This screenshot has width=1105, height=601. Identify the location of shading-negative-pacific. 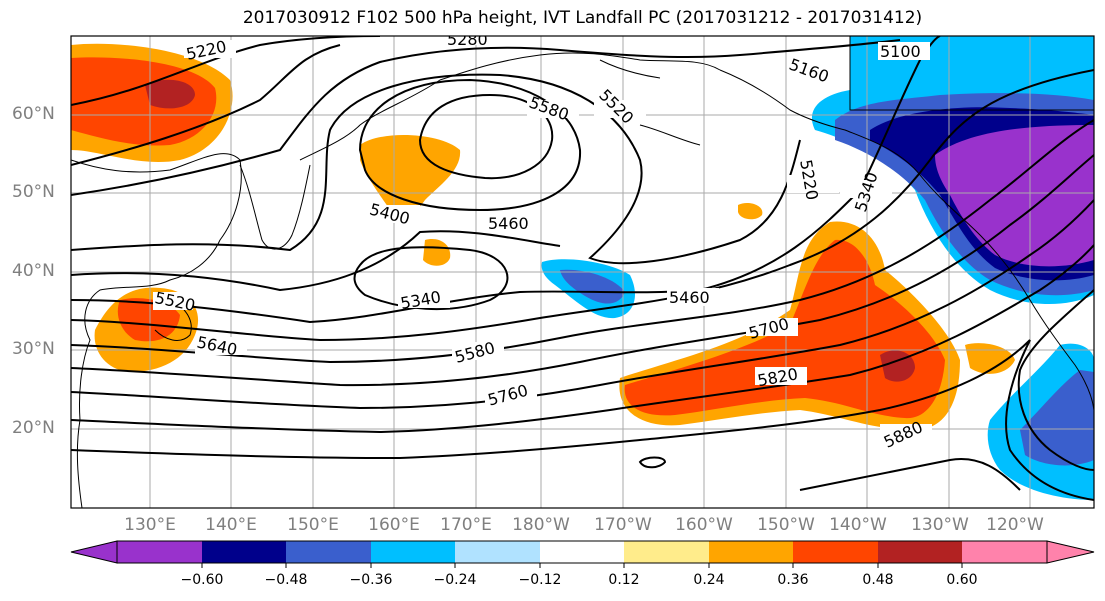
(588, 289).